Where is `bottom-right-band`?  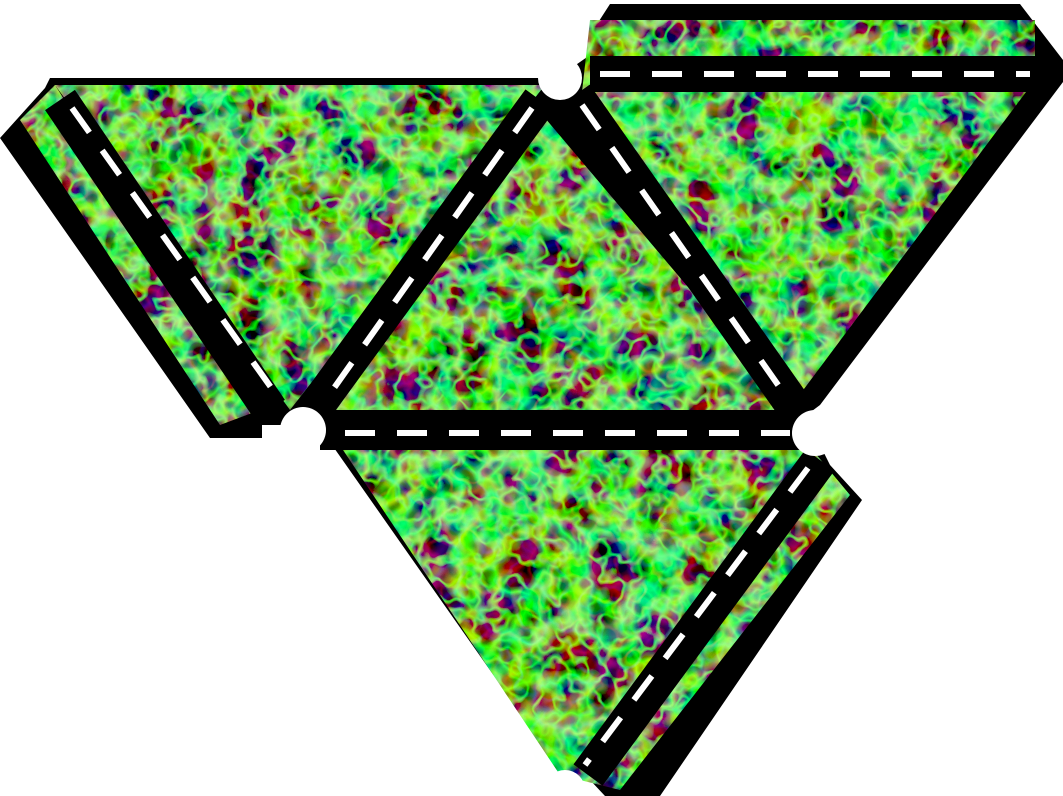 bottom-right-band is located at coordinates (704, 617).